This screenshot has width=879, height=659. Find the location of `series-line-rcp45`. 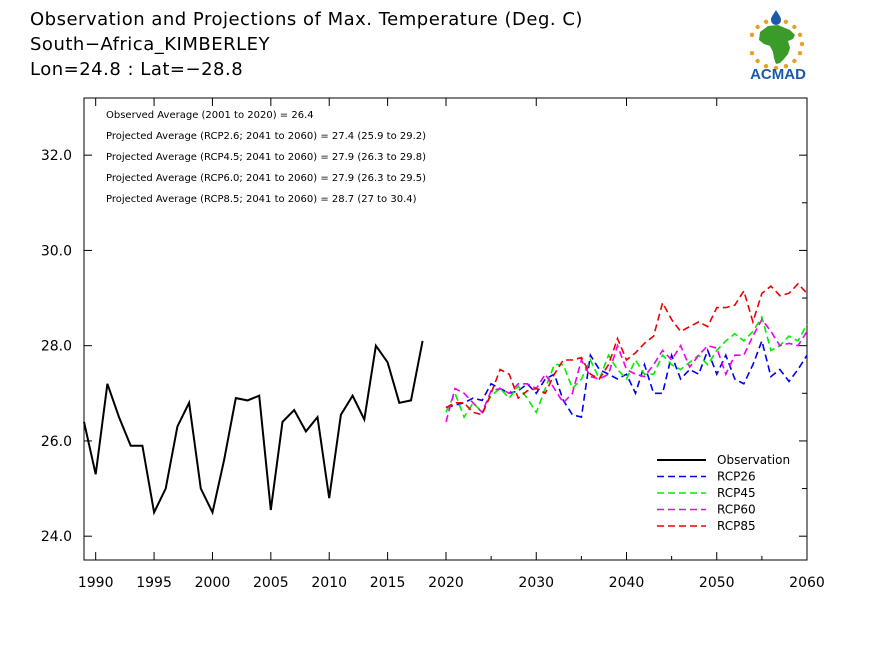

series-line-rcp45 is located at coordinates (626, 367).